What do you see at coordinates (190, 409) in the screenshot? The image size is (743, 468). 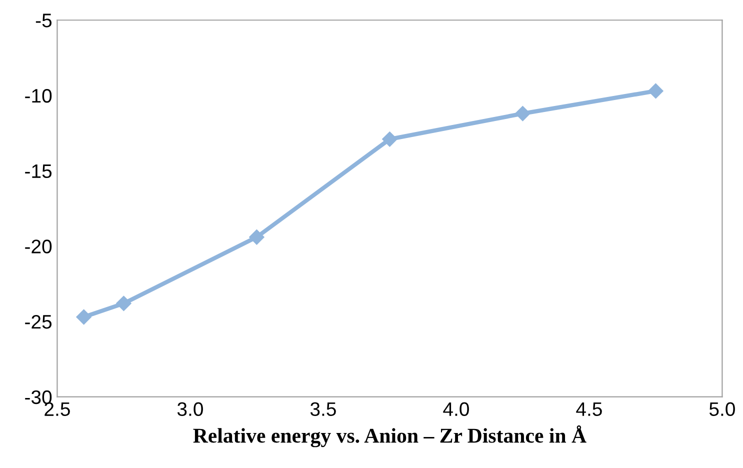 I see `x-tick-label: 3.0` at bounding box center [190, 409].